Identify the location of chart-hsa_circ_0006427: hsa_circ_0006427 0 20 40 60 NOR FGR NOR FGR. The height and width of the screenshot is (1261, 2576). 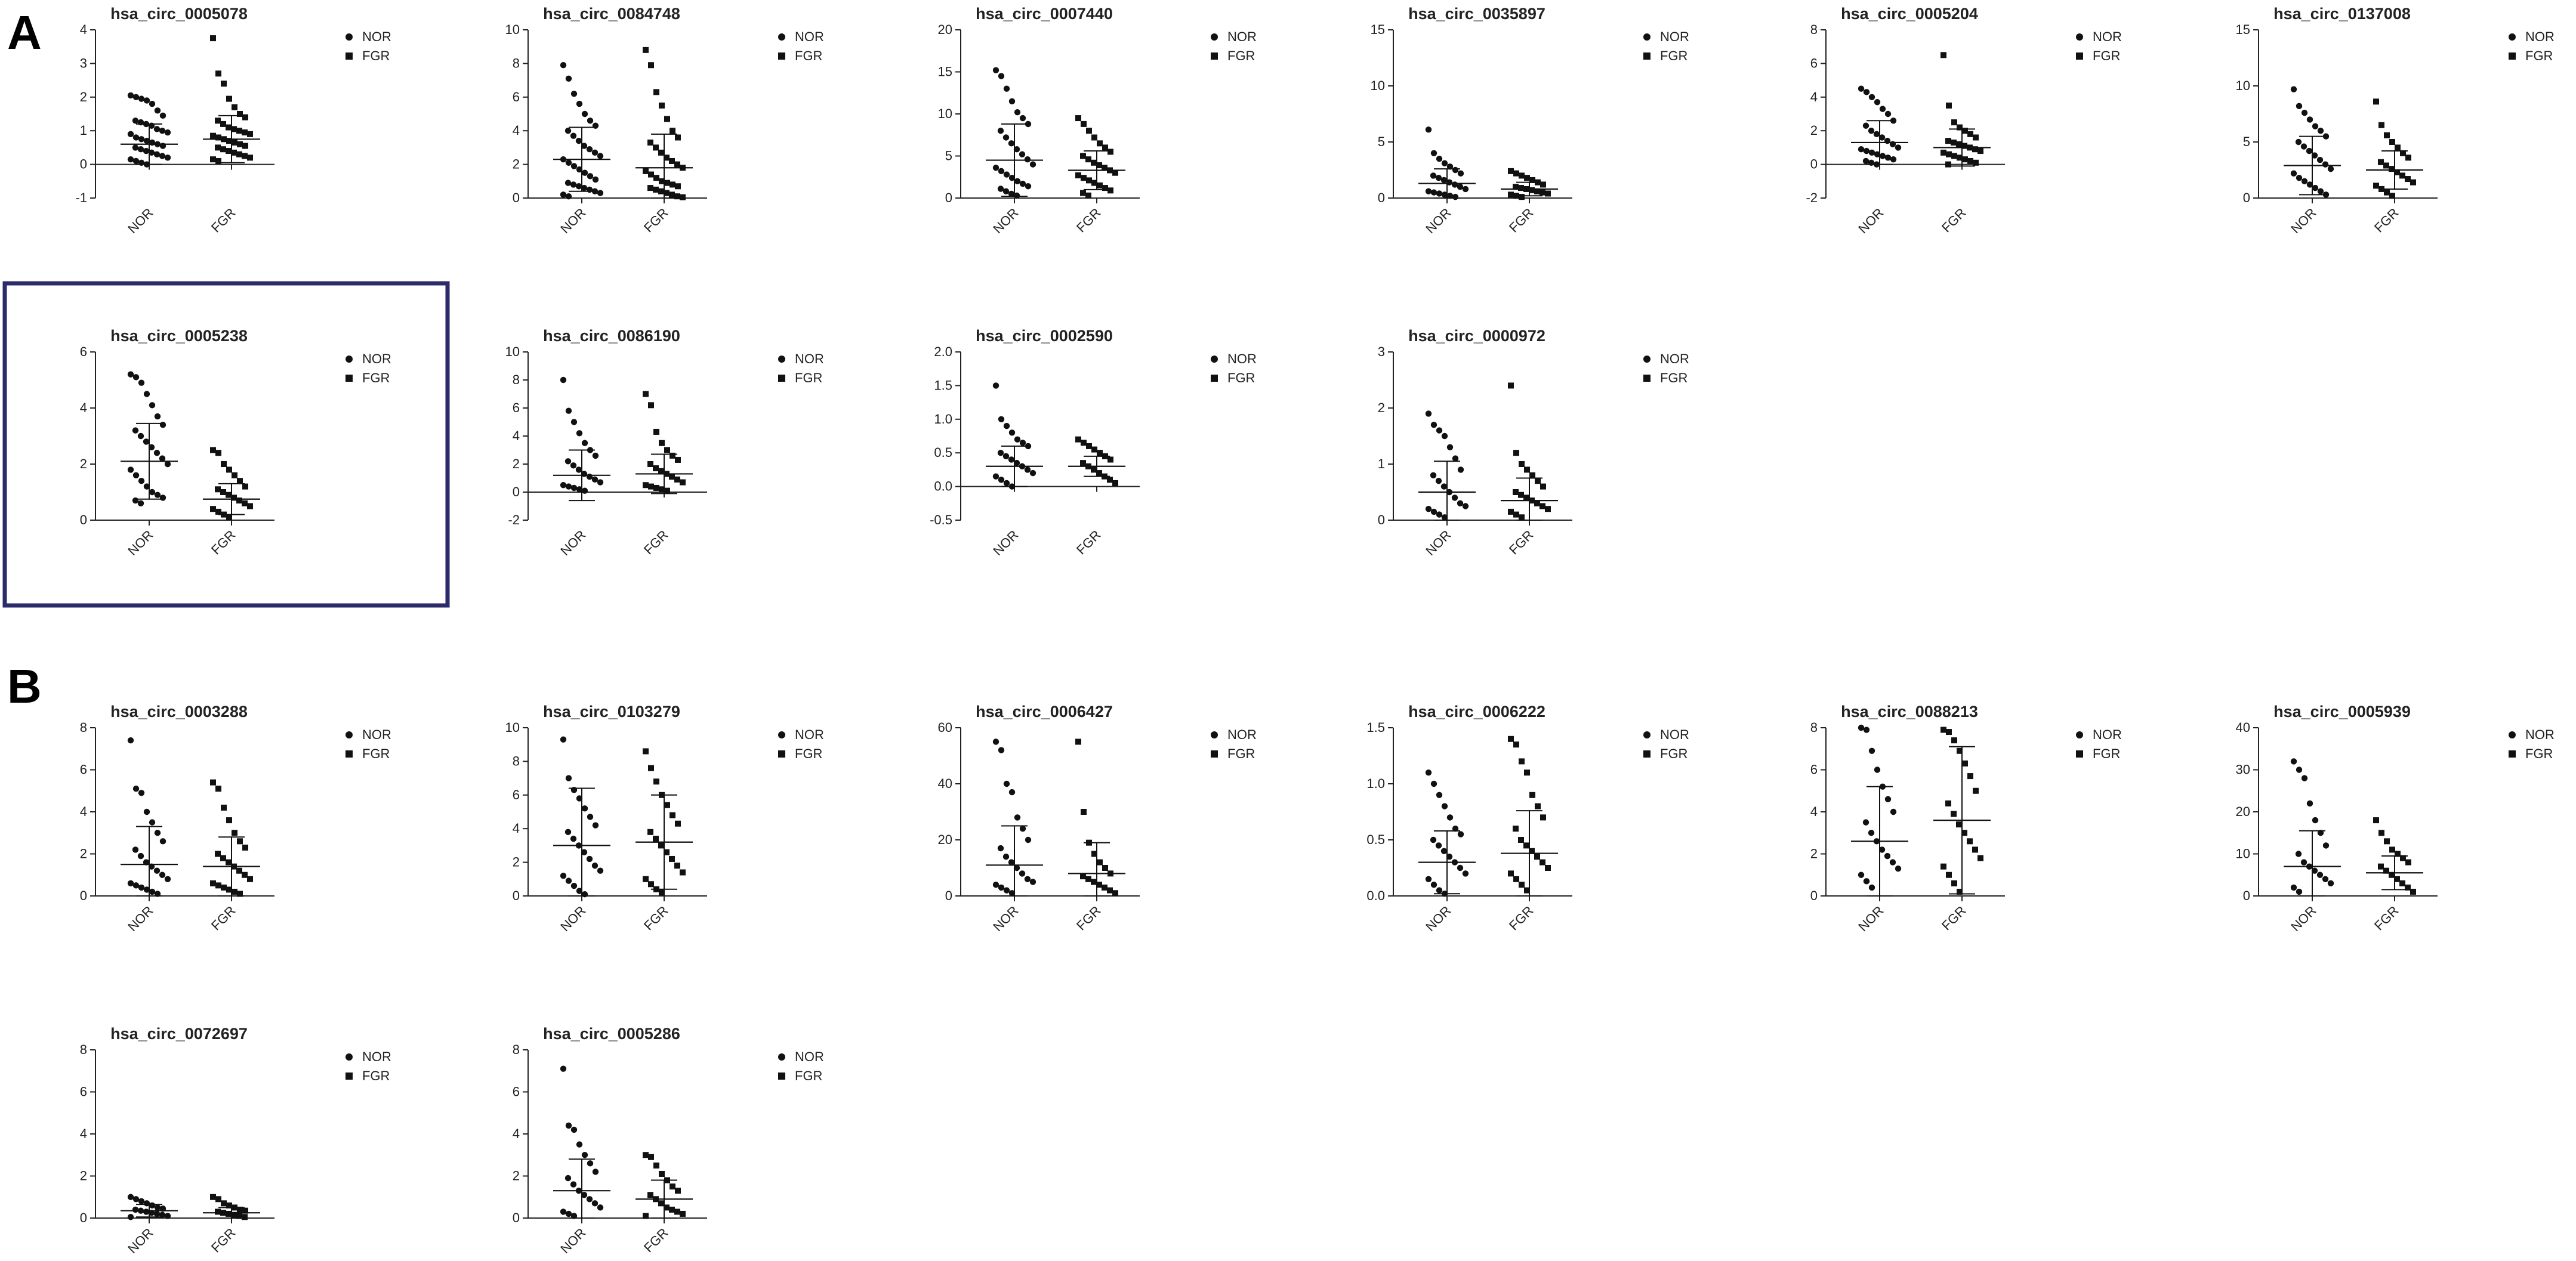
(1098, 819).